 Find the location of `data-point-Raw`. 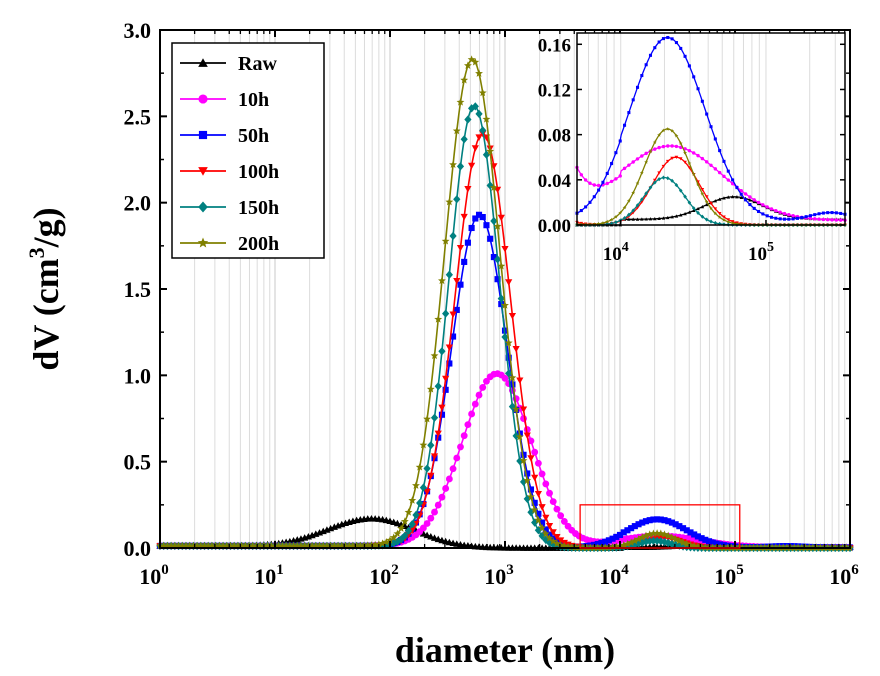

data-point-Raw is located at coordinates (423, 533).